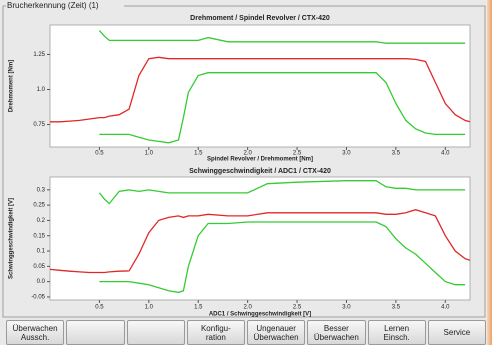 The width and height of the screenshot is (492, 345). Describe the element at coordinates (41, 90) in the screenshot. I see `y-tick-label: 1.0` at that location.